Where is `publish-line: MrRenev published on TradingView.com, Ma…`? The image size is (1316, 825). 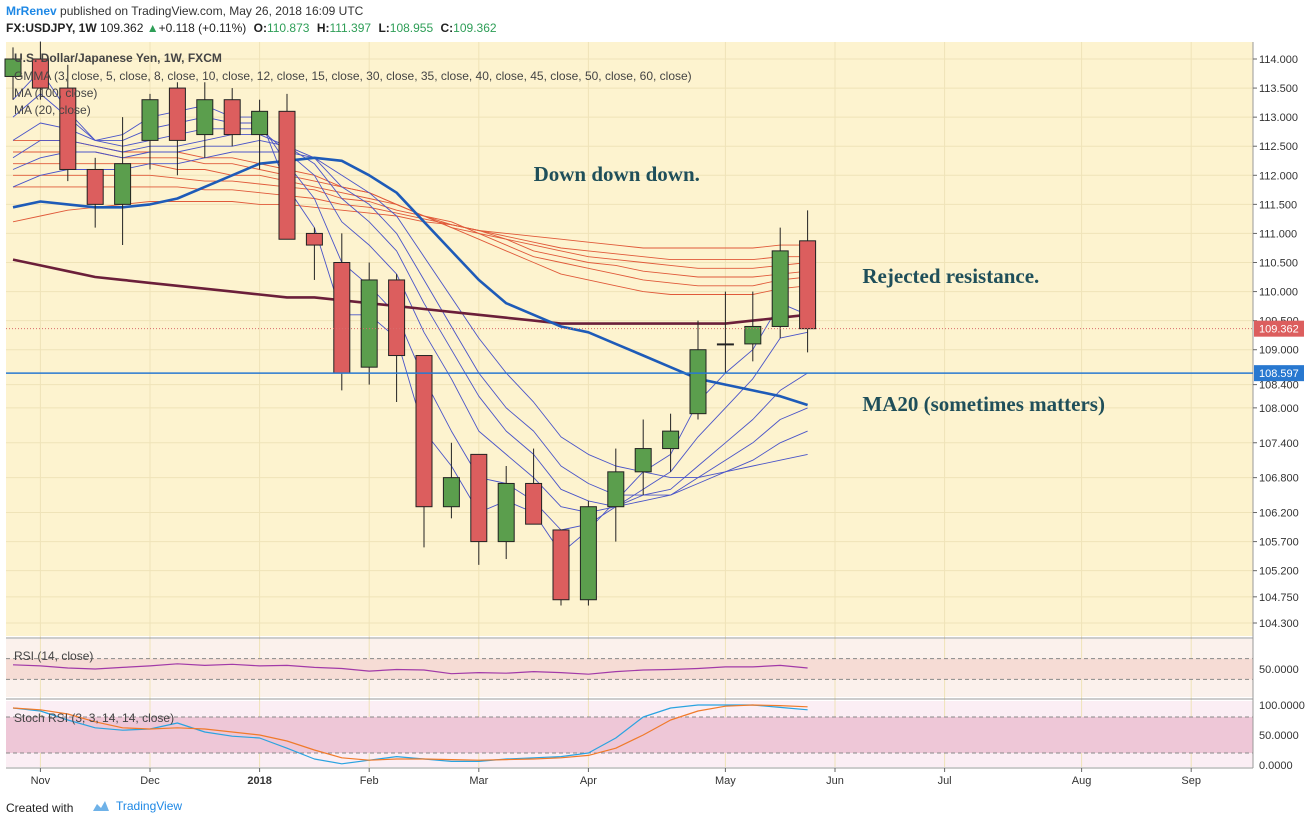 publish-line: MrRenev published on TradingView.com, Ma… is located at coordinates (184, 11).